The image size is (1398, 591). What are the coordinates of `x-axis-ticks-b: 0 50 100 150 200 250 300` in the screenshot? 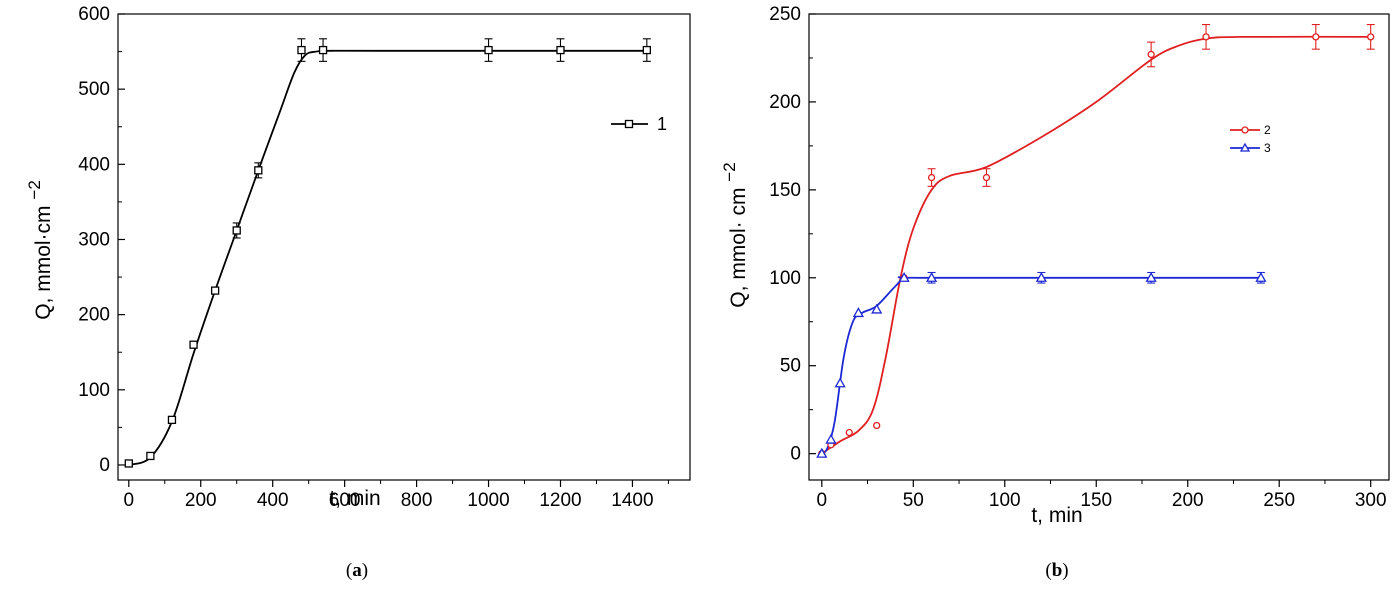 It's located at (1102, 495).